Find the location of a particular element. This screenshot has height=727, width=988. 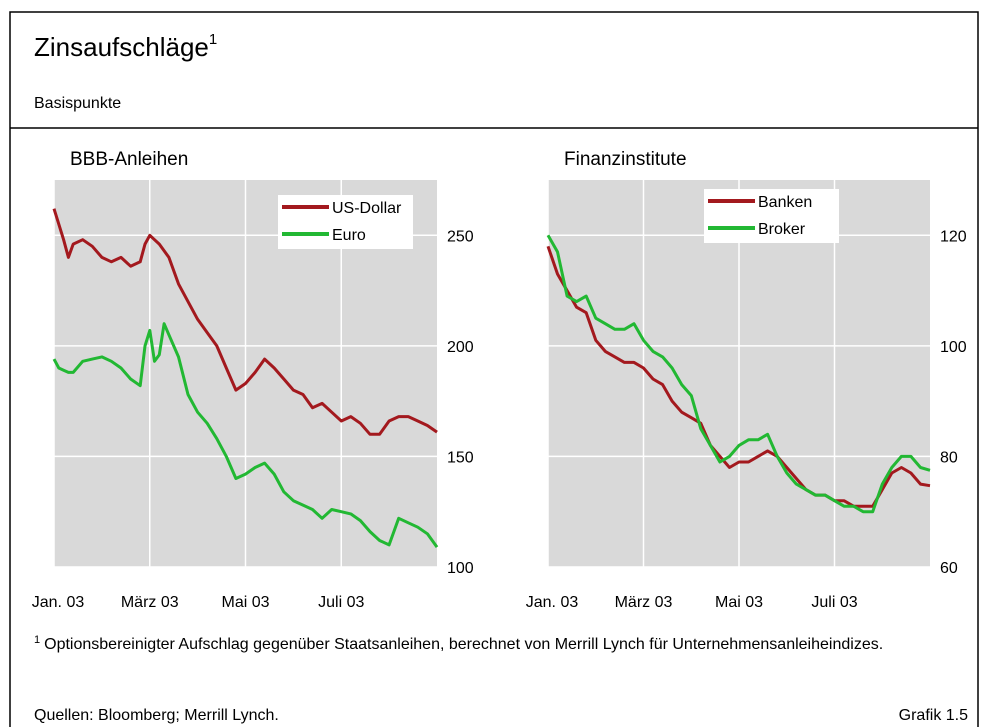

y-tick-label: 80 is located at coordinates (949, 457).